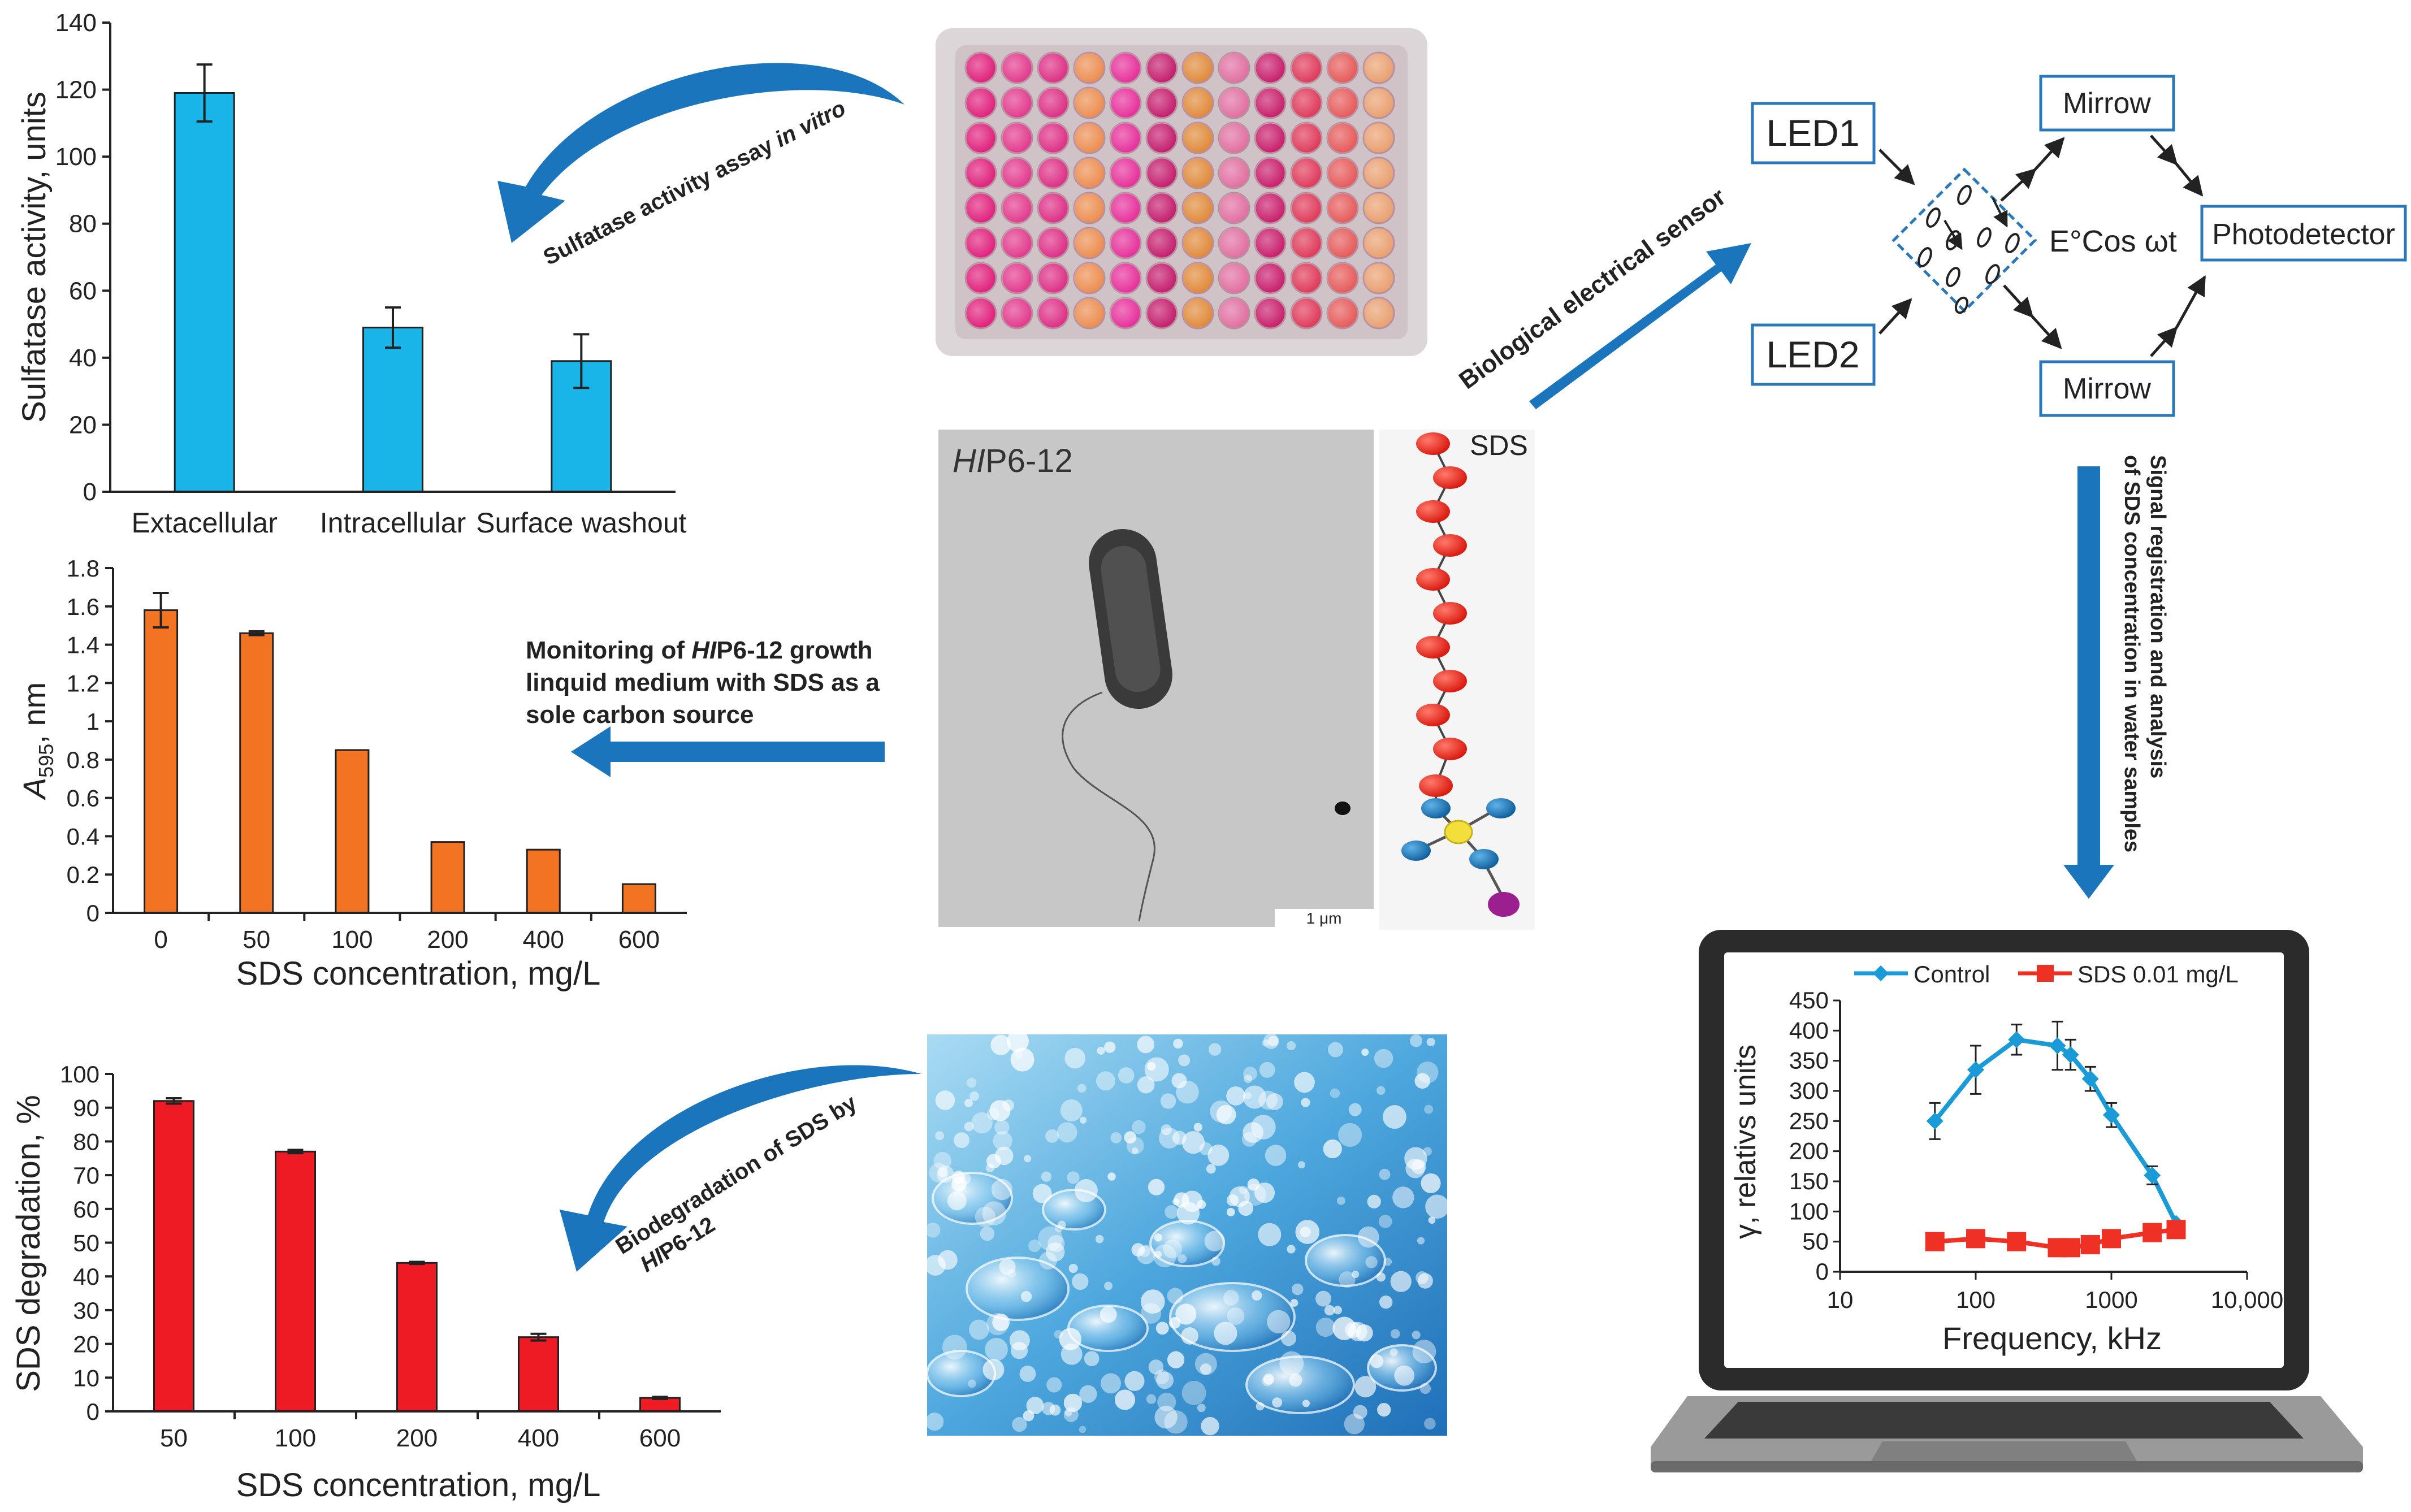 This screenshot has width=2411, height=1512. Describe the element at coordinates (83, 425) in the screenshot. I see `y-tick-label: 20` at that location.